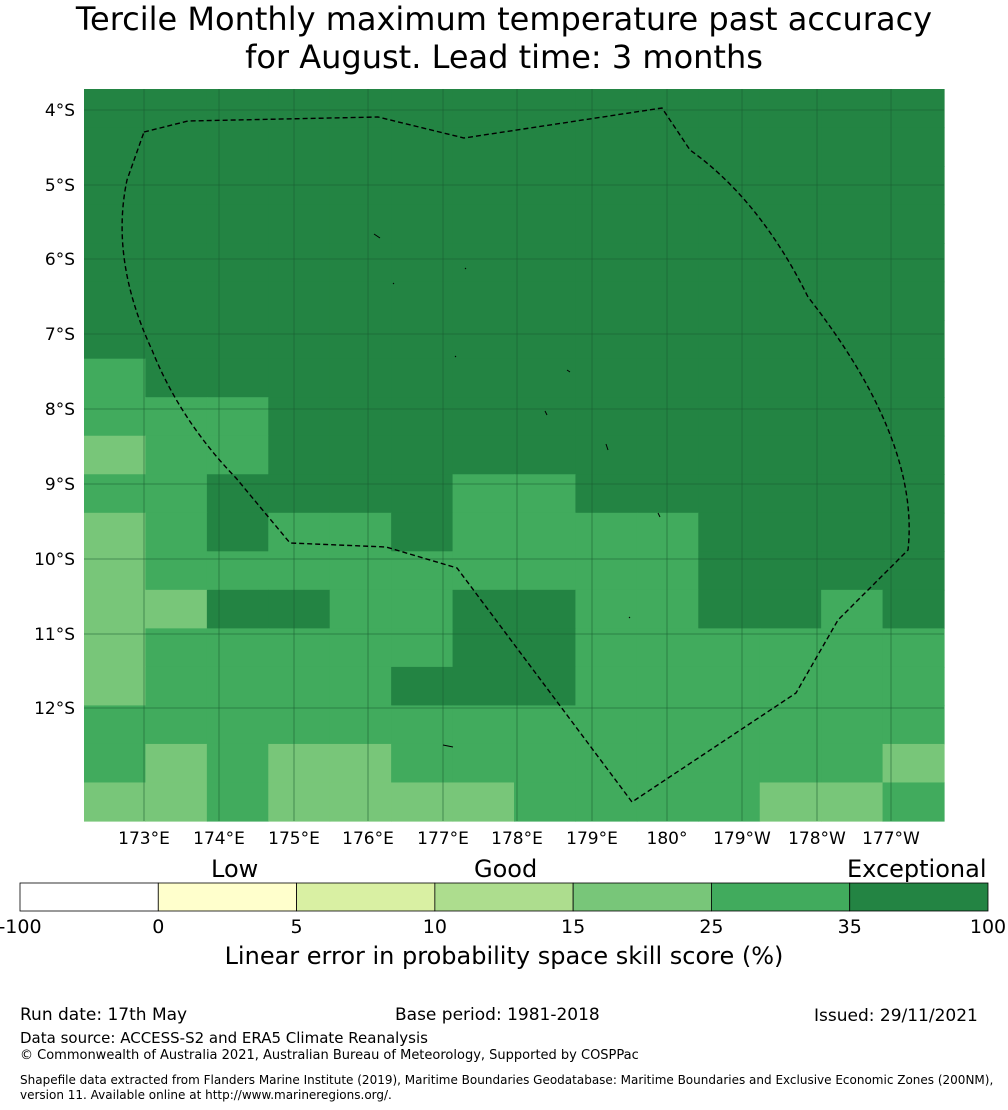 This screenshot has width=1008, height=1110. What do you see at coordinates (517, 839) in the screenshot?
I see `lon-label: 178°E` at bounding box center [517, 839].